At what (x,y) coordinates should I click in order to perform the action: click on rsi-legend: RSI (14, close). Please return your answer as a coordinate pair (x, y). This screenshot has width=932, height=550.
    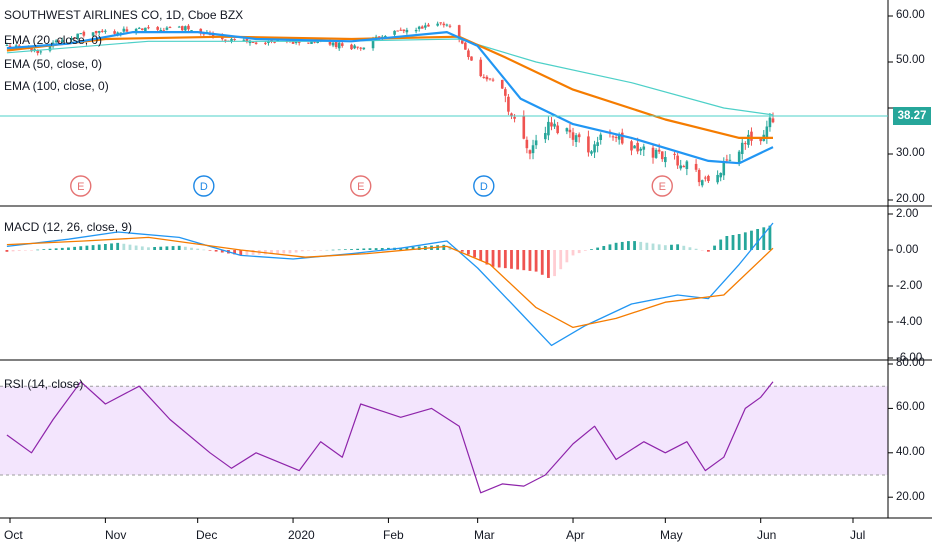
    Looking at the image, I should click on (44, 384).